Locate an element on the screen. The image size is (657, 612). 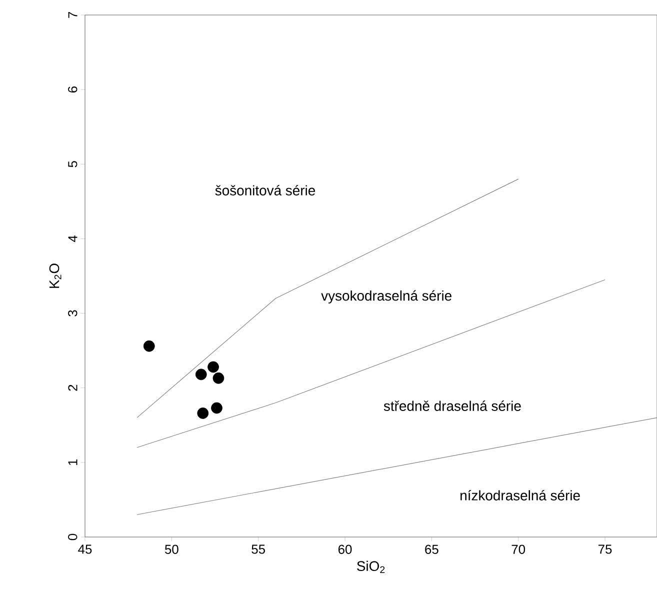
y-tick-label: 4 is located at coordinates (73, 238).